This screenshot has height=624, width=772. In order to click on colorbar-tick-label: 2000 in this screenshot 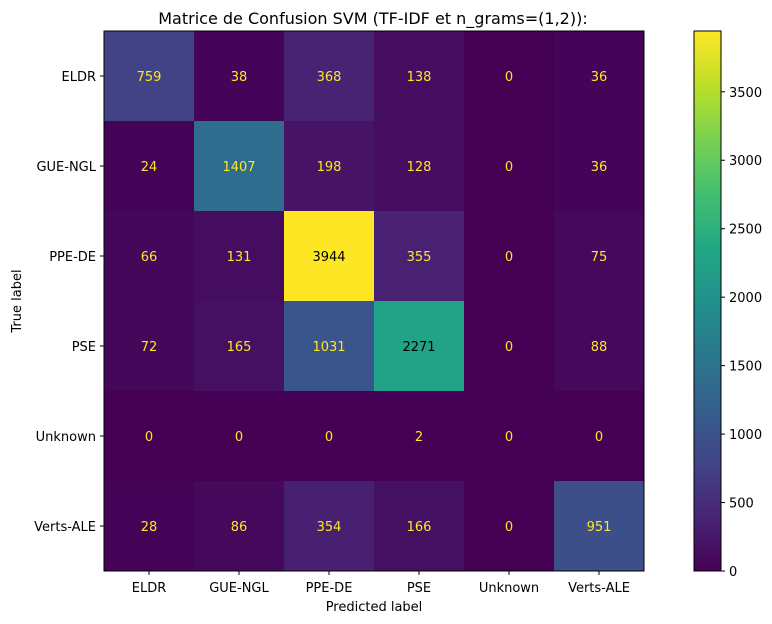, I will do `click(745, 298)`.